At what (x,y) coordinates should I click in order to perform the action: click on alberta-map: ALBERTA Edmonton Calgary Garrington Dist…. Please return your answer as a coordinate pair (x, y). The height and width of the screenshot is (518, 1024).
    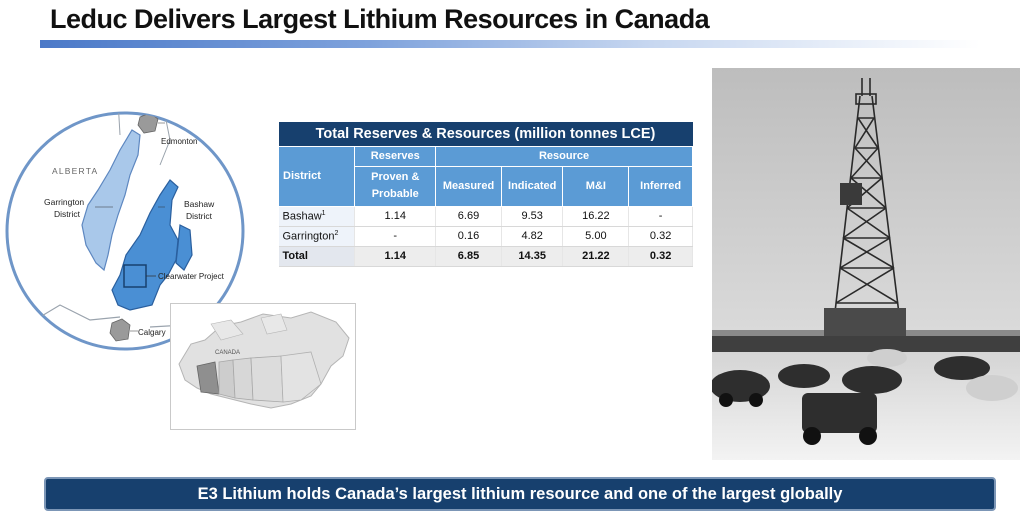
    Looking at the image, I should click on (125, 231).